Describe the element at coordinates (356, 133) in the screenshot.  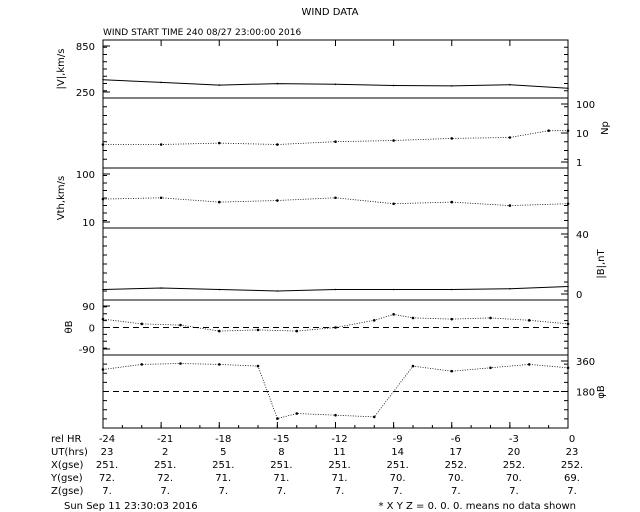
I see `panel-1: 100 10 1 Np` at that location.